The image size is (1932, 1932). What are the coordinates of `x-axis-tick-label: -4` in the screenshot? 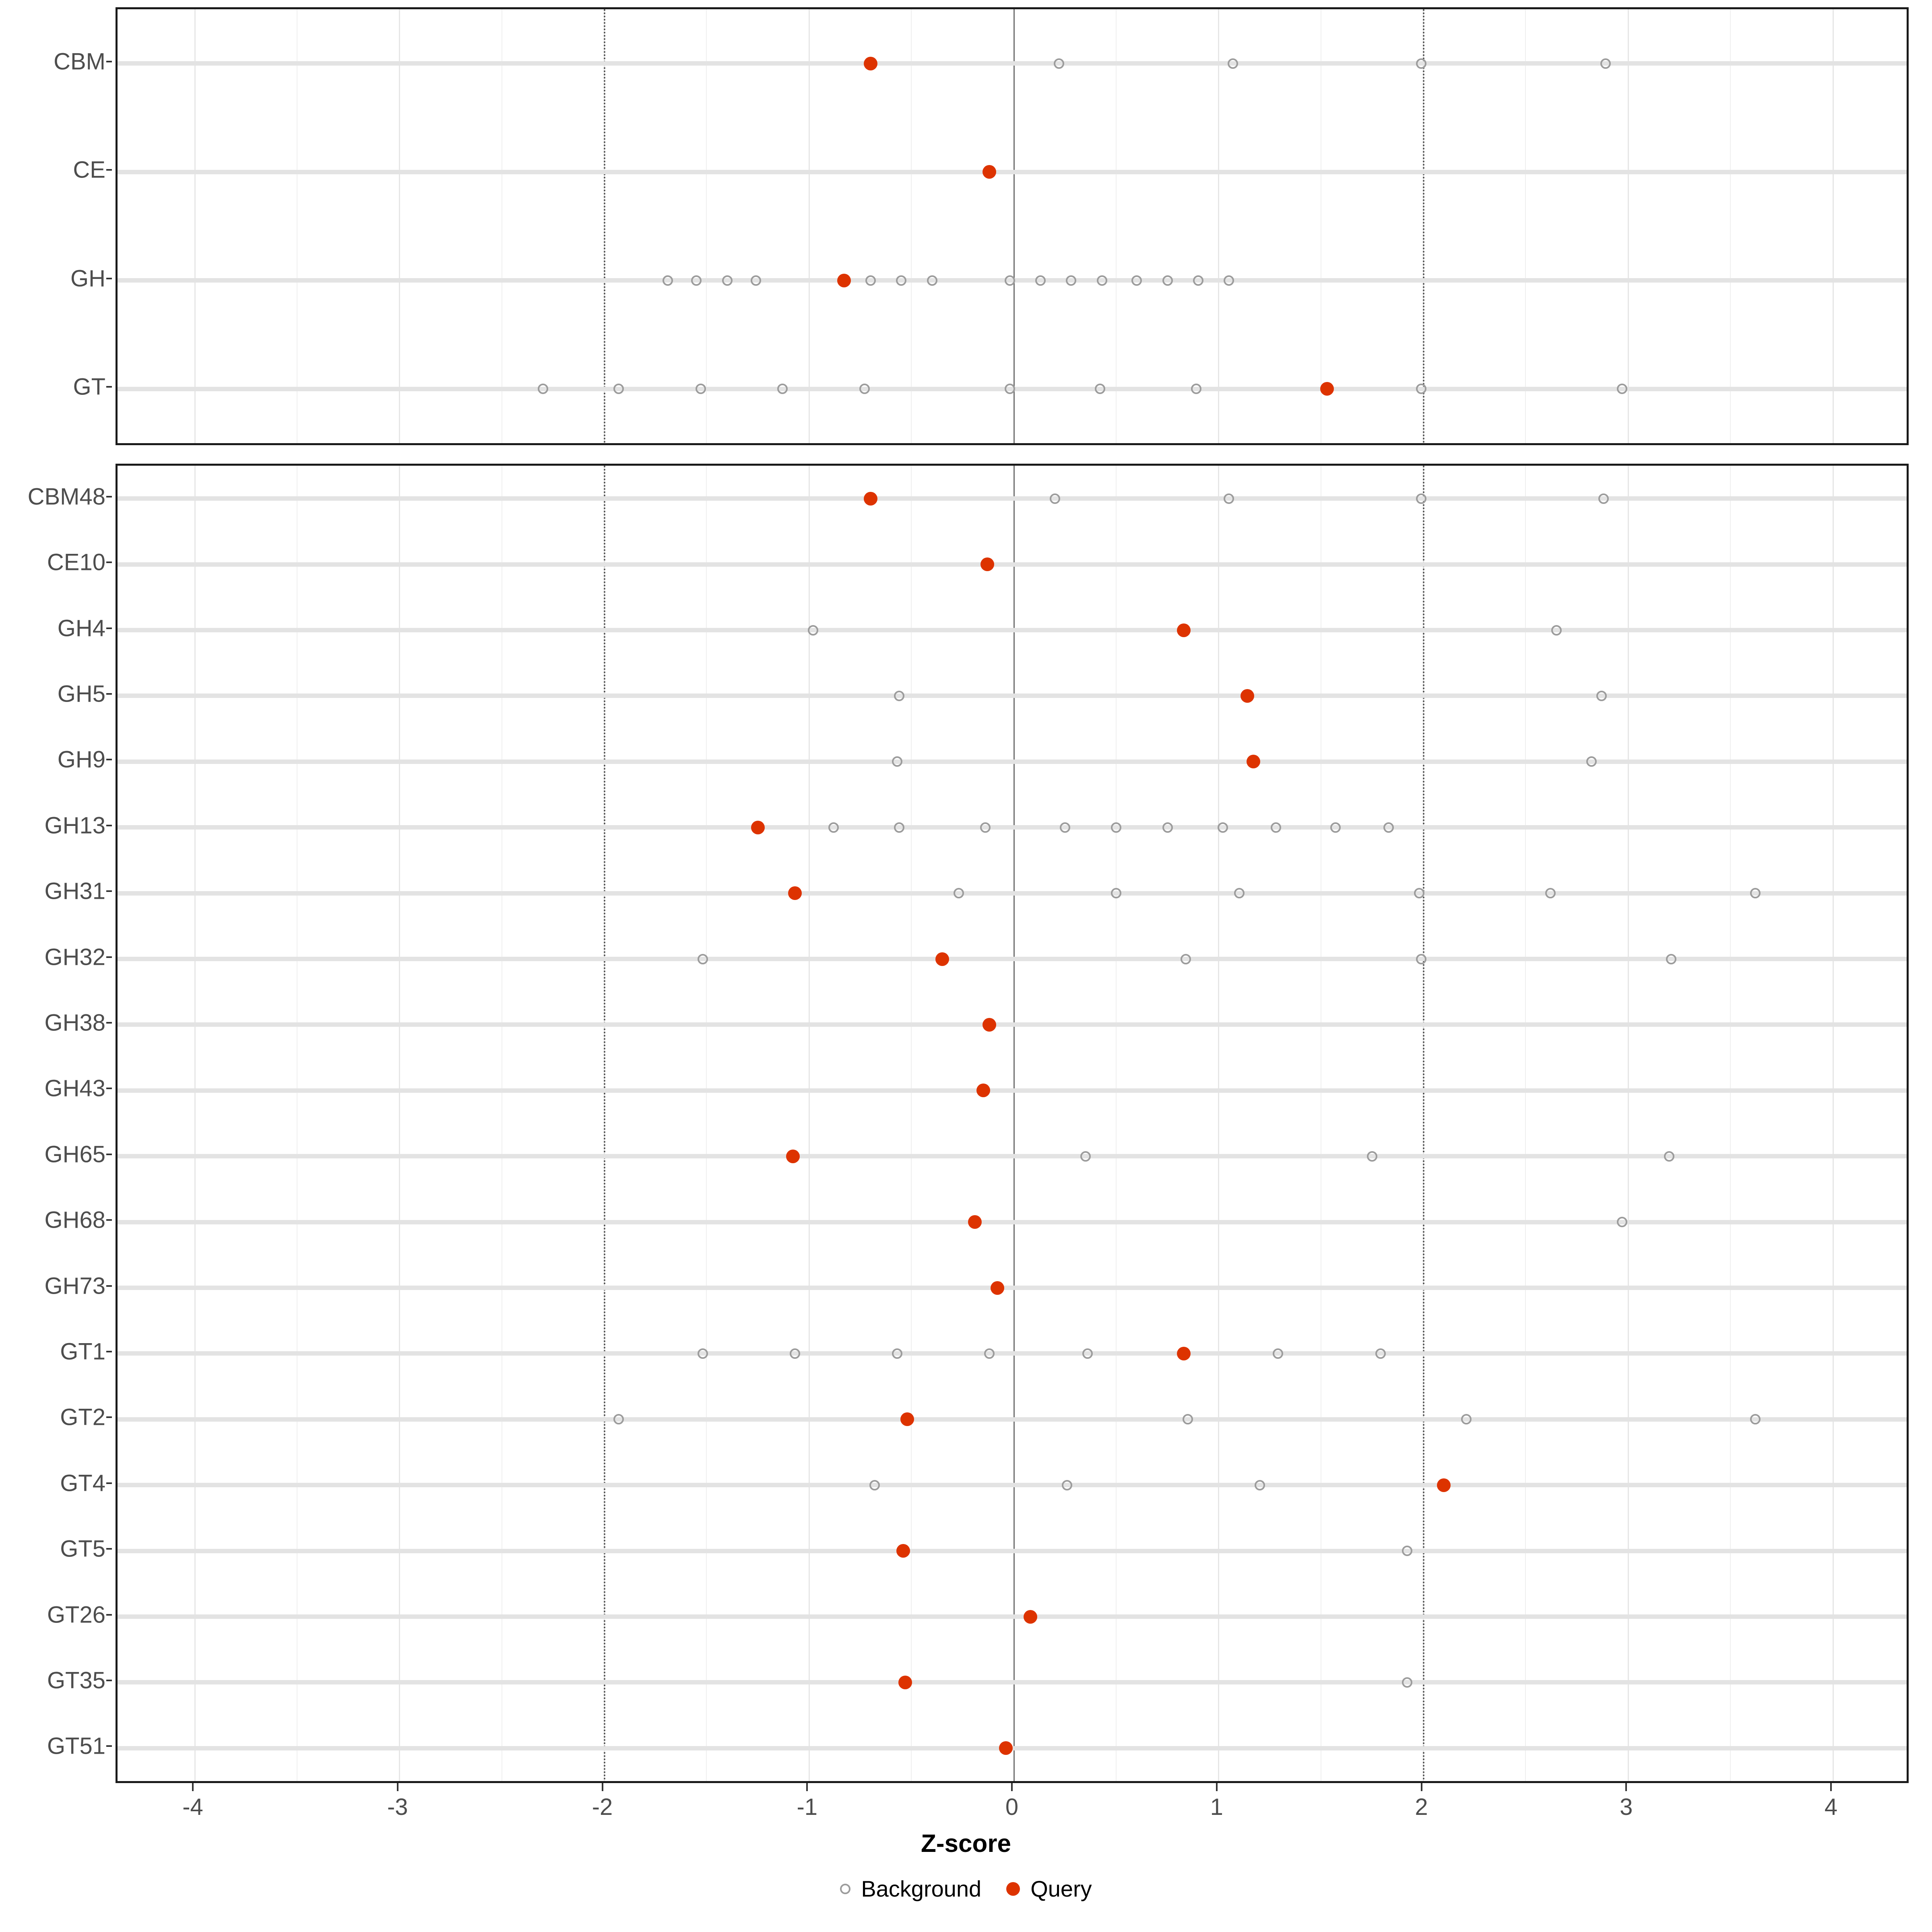 It's located at (192, 1807).